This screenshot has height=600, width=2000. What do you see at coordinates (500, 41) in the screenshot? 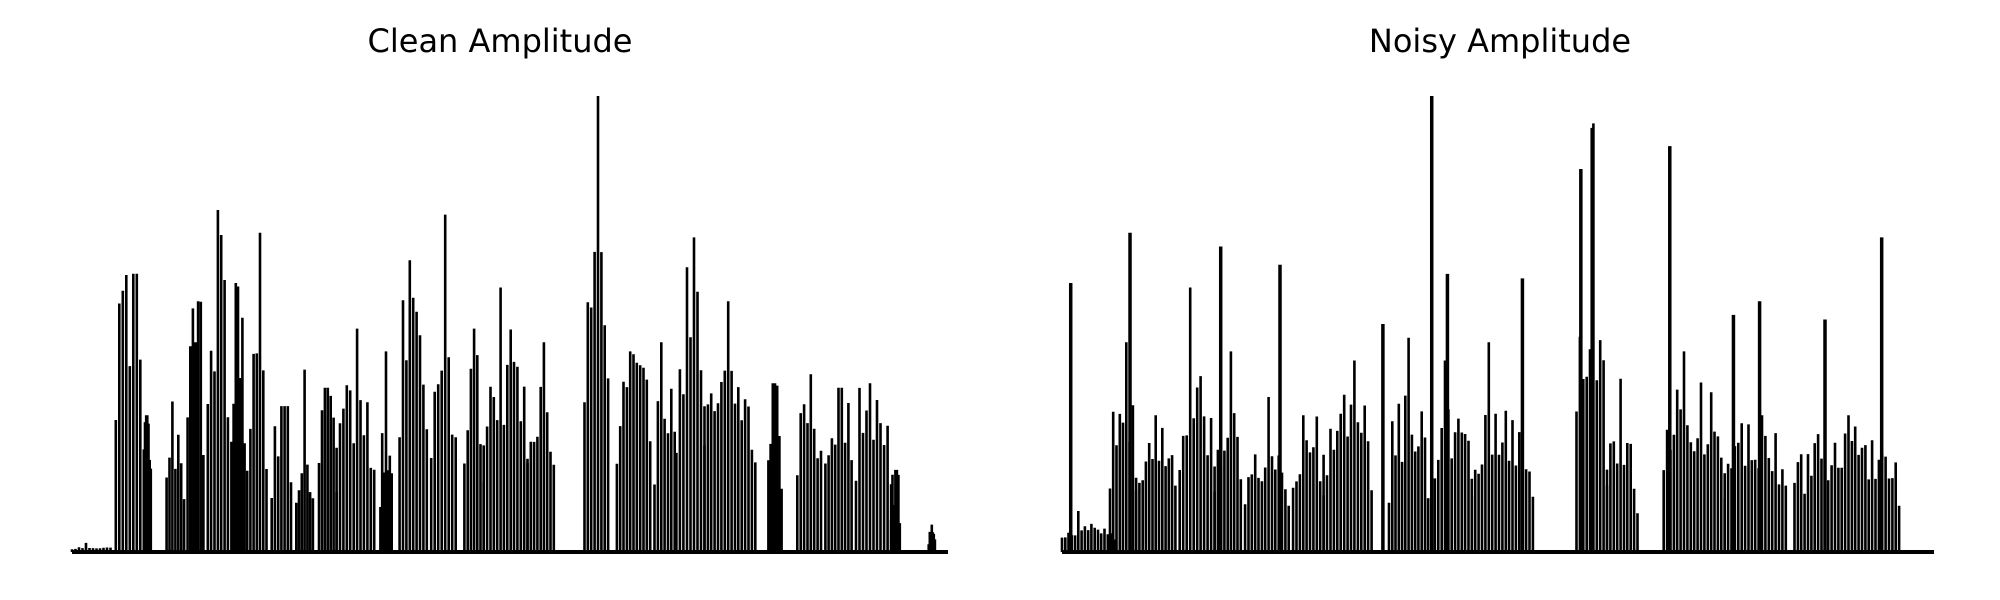
I see `chart-title: Clean Amplitude` at bounding box center [500, 41].